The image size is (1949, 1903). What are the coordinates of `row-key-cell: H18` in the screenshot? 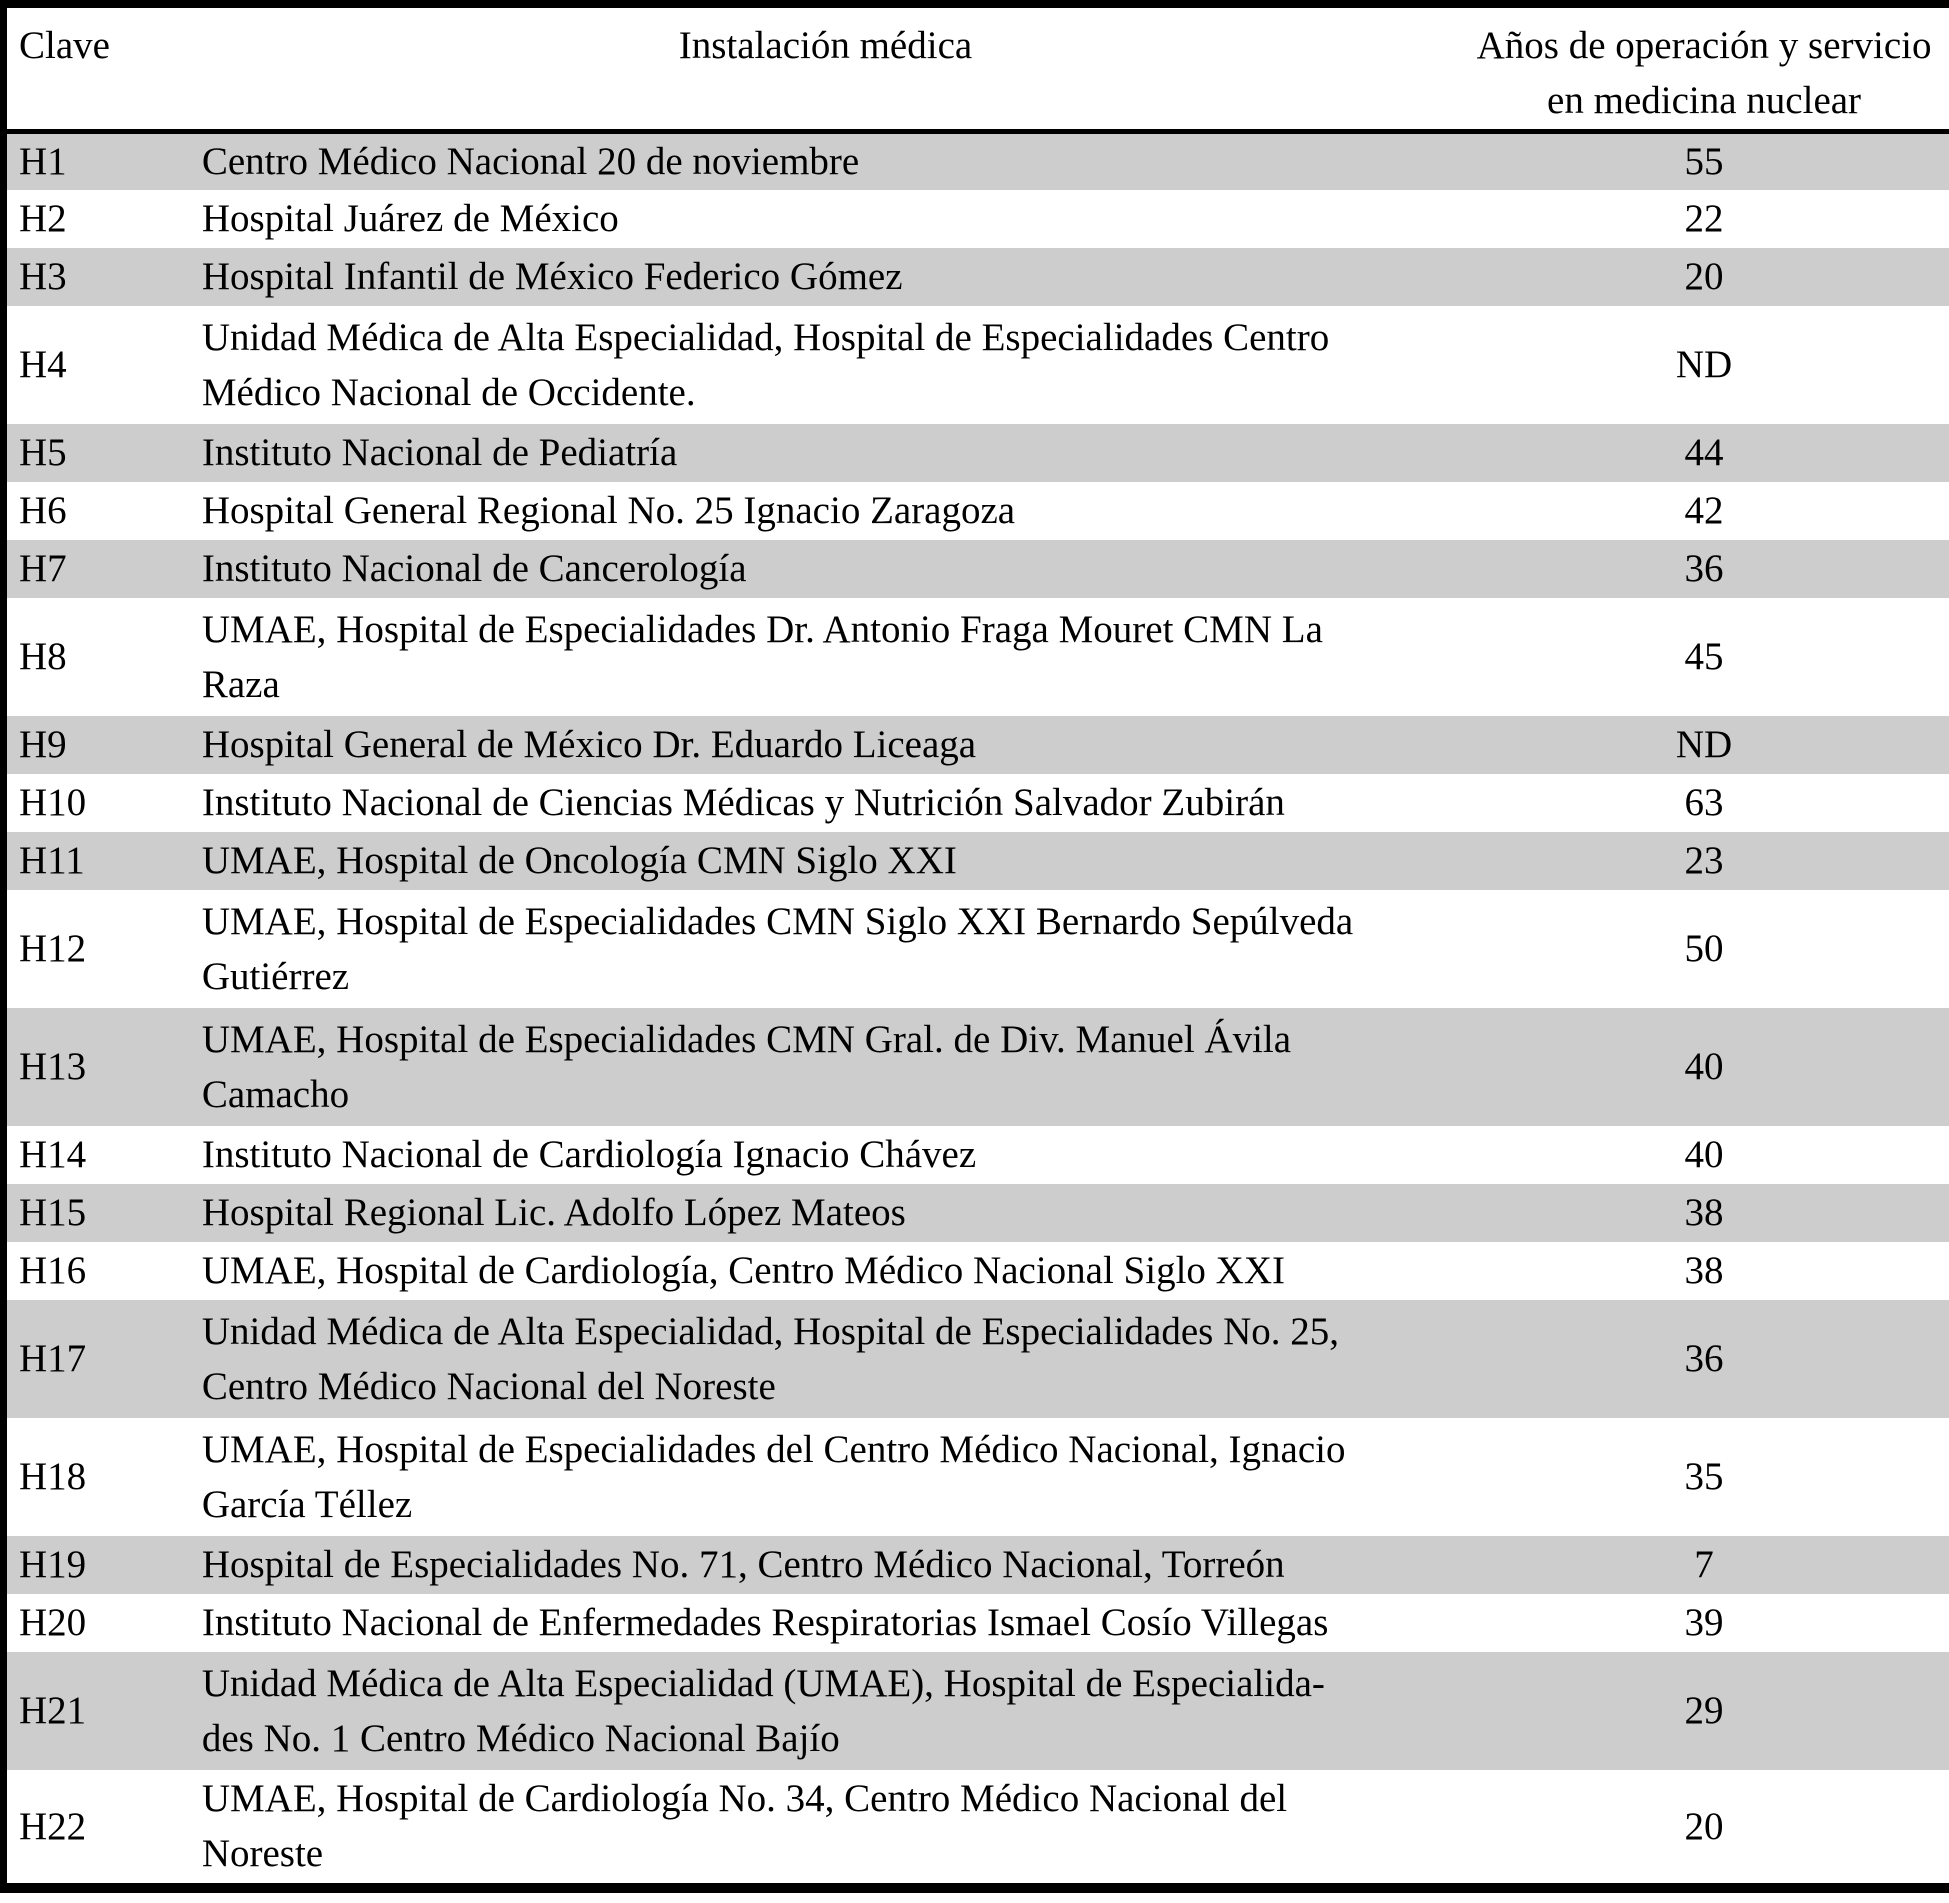 It's located at (53, 1476).